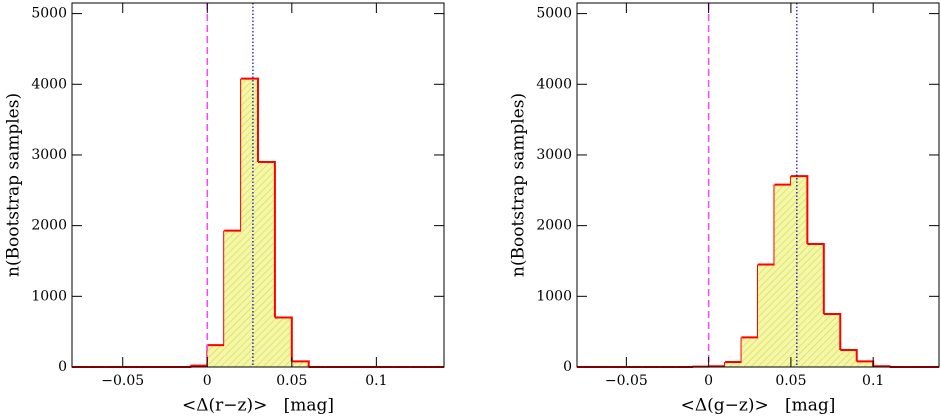 This screenshot has width=941, height=417. Describe the element at coordinates (758, 406) in the screenshot. I see `x-axis-title: <Δ(g−z)> [mag]` at that location.